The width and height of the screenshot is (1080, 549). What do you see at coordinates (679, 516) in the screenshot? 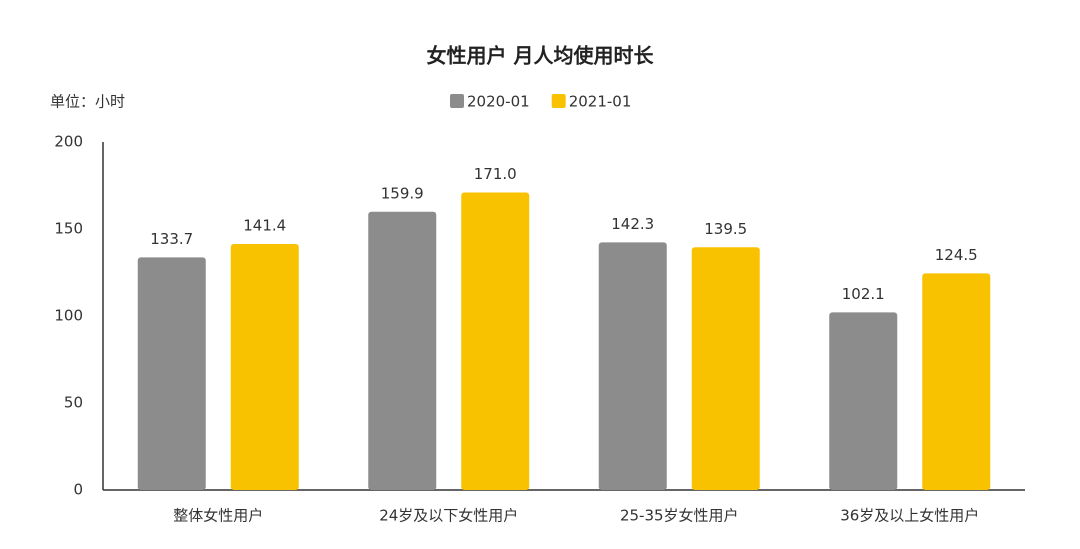
I see `x-tick-label: 25-35岁女性用户` at bounding box center [679, 516].